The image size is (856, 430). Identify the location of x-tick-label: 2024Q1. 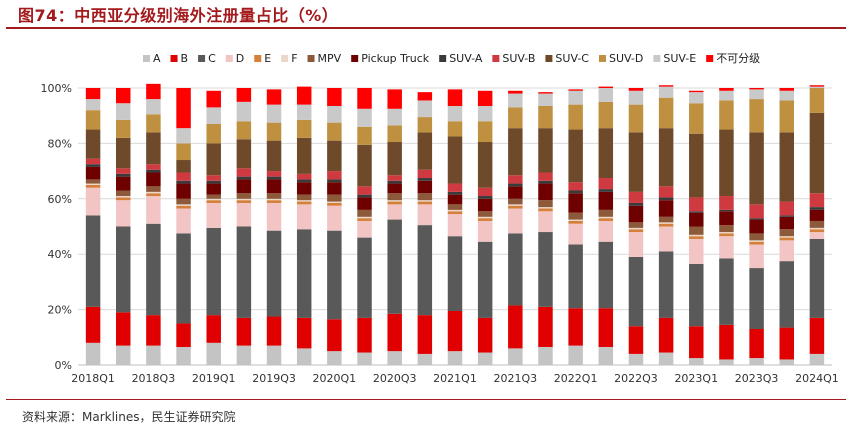
(817, 378).